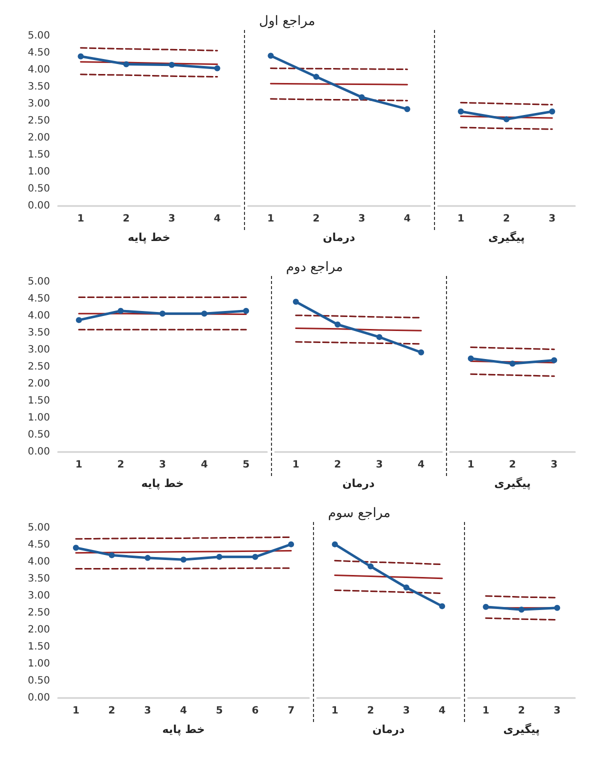 This screenshot has width=595, height=761. What do you see at coordinates (359, 513) in the screenshot?
I see `chart-title: مراجع سوم` at bounding box center [359, 513].